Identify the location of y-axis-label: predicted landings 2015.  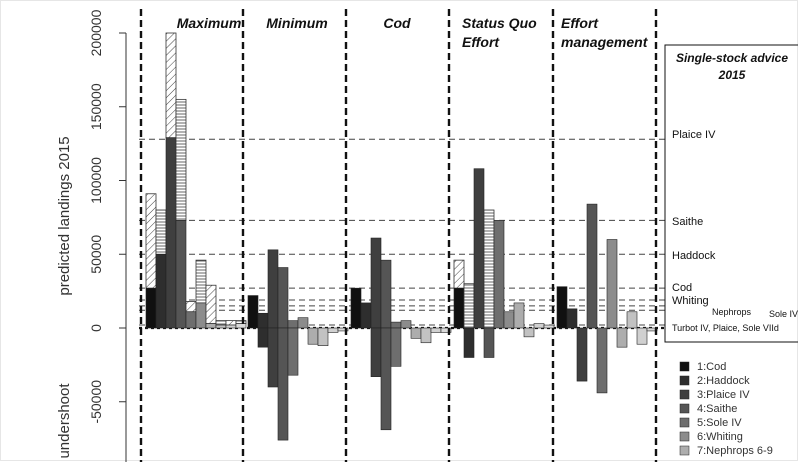
(64, 215).